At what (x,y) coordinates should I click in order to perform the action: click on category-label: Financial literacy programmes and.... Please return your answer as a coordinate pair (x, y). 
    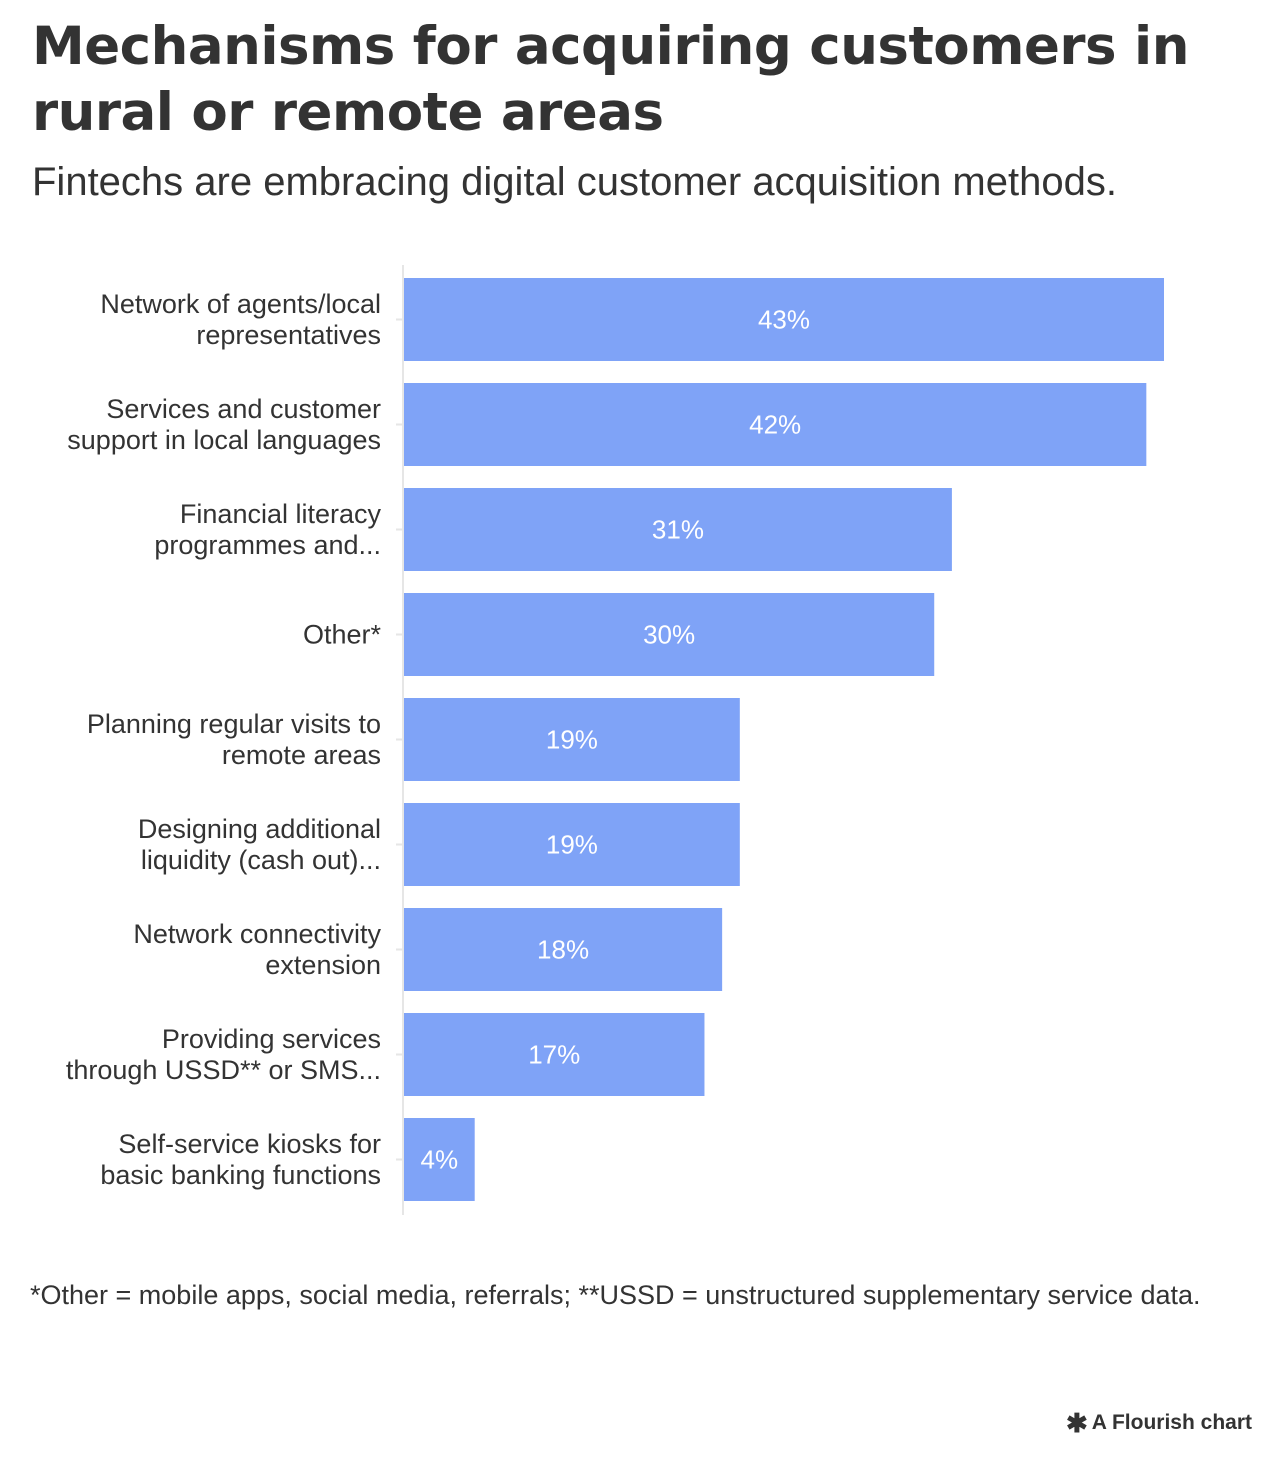
    Looking at the image, I should click on (267, 529).